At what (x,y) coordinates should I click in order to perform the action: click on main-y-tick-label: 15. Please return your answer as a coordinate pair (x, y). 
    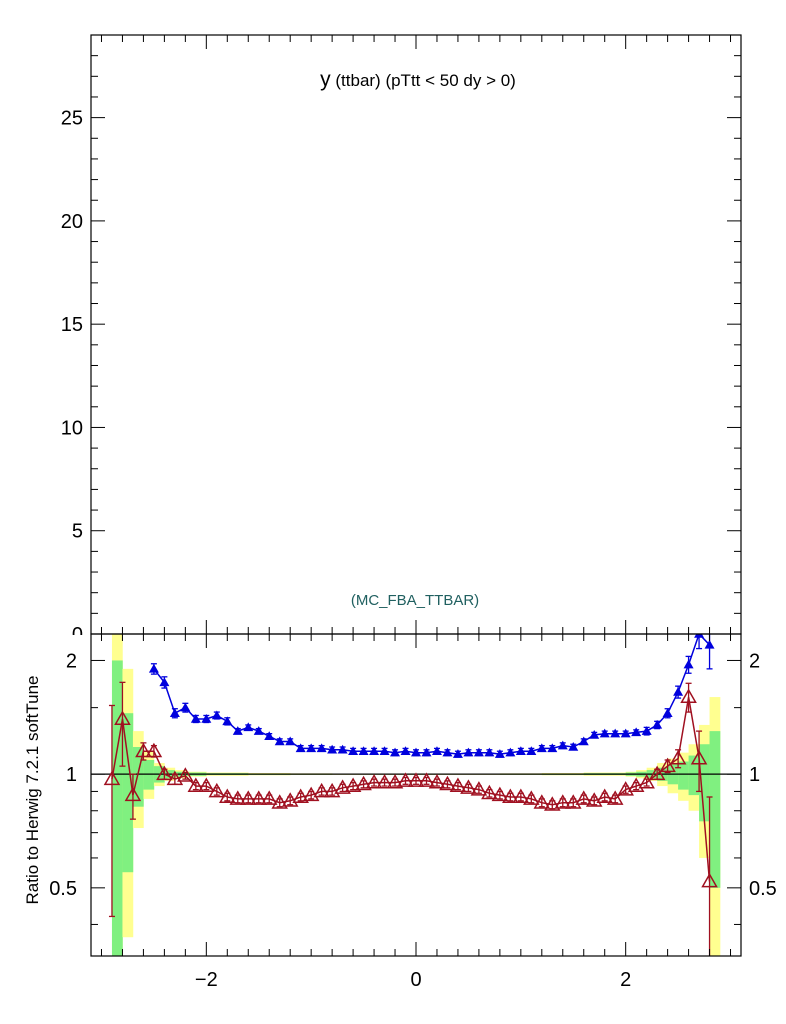
    Looking at the image, I should click on (72, 325).